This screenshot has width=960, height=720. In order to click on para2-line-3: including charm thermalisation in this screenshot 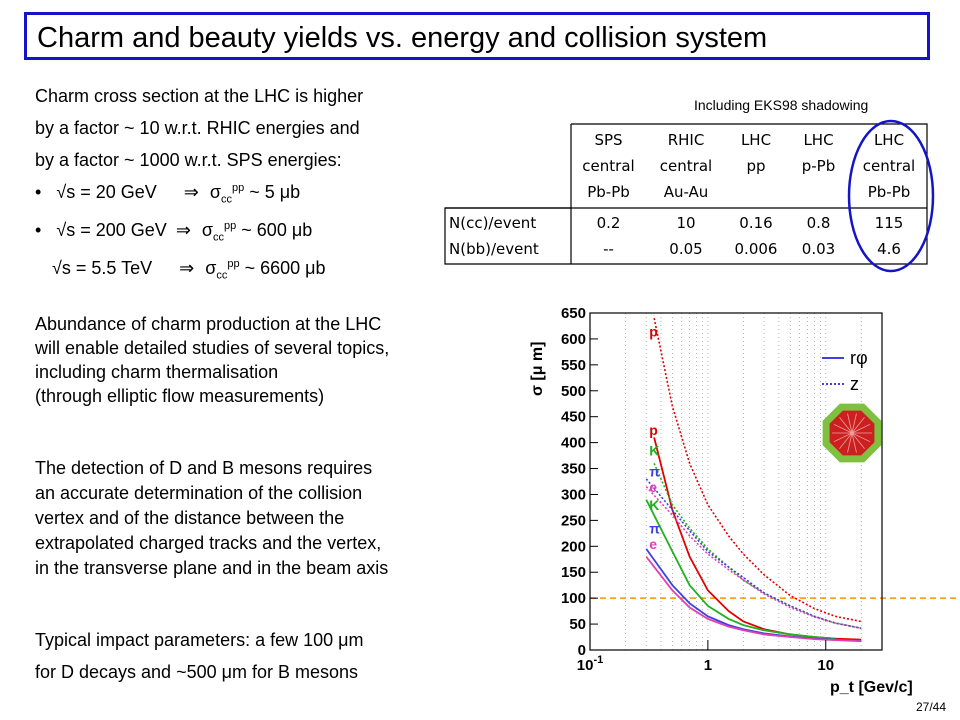, I will do `click(157, 372)`.